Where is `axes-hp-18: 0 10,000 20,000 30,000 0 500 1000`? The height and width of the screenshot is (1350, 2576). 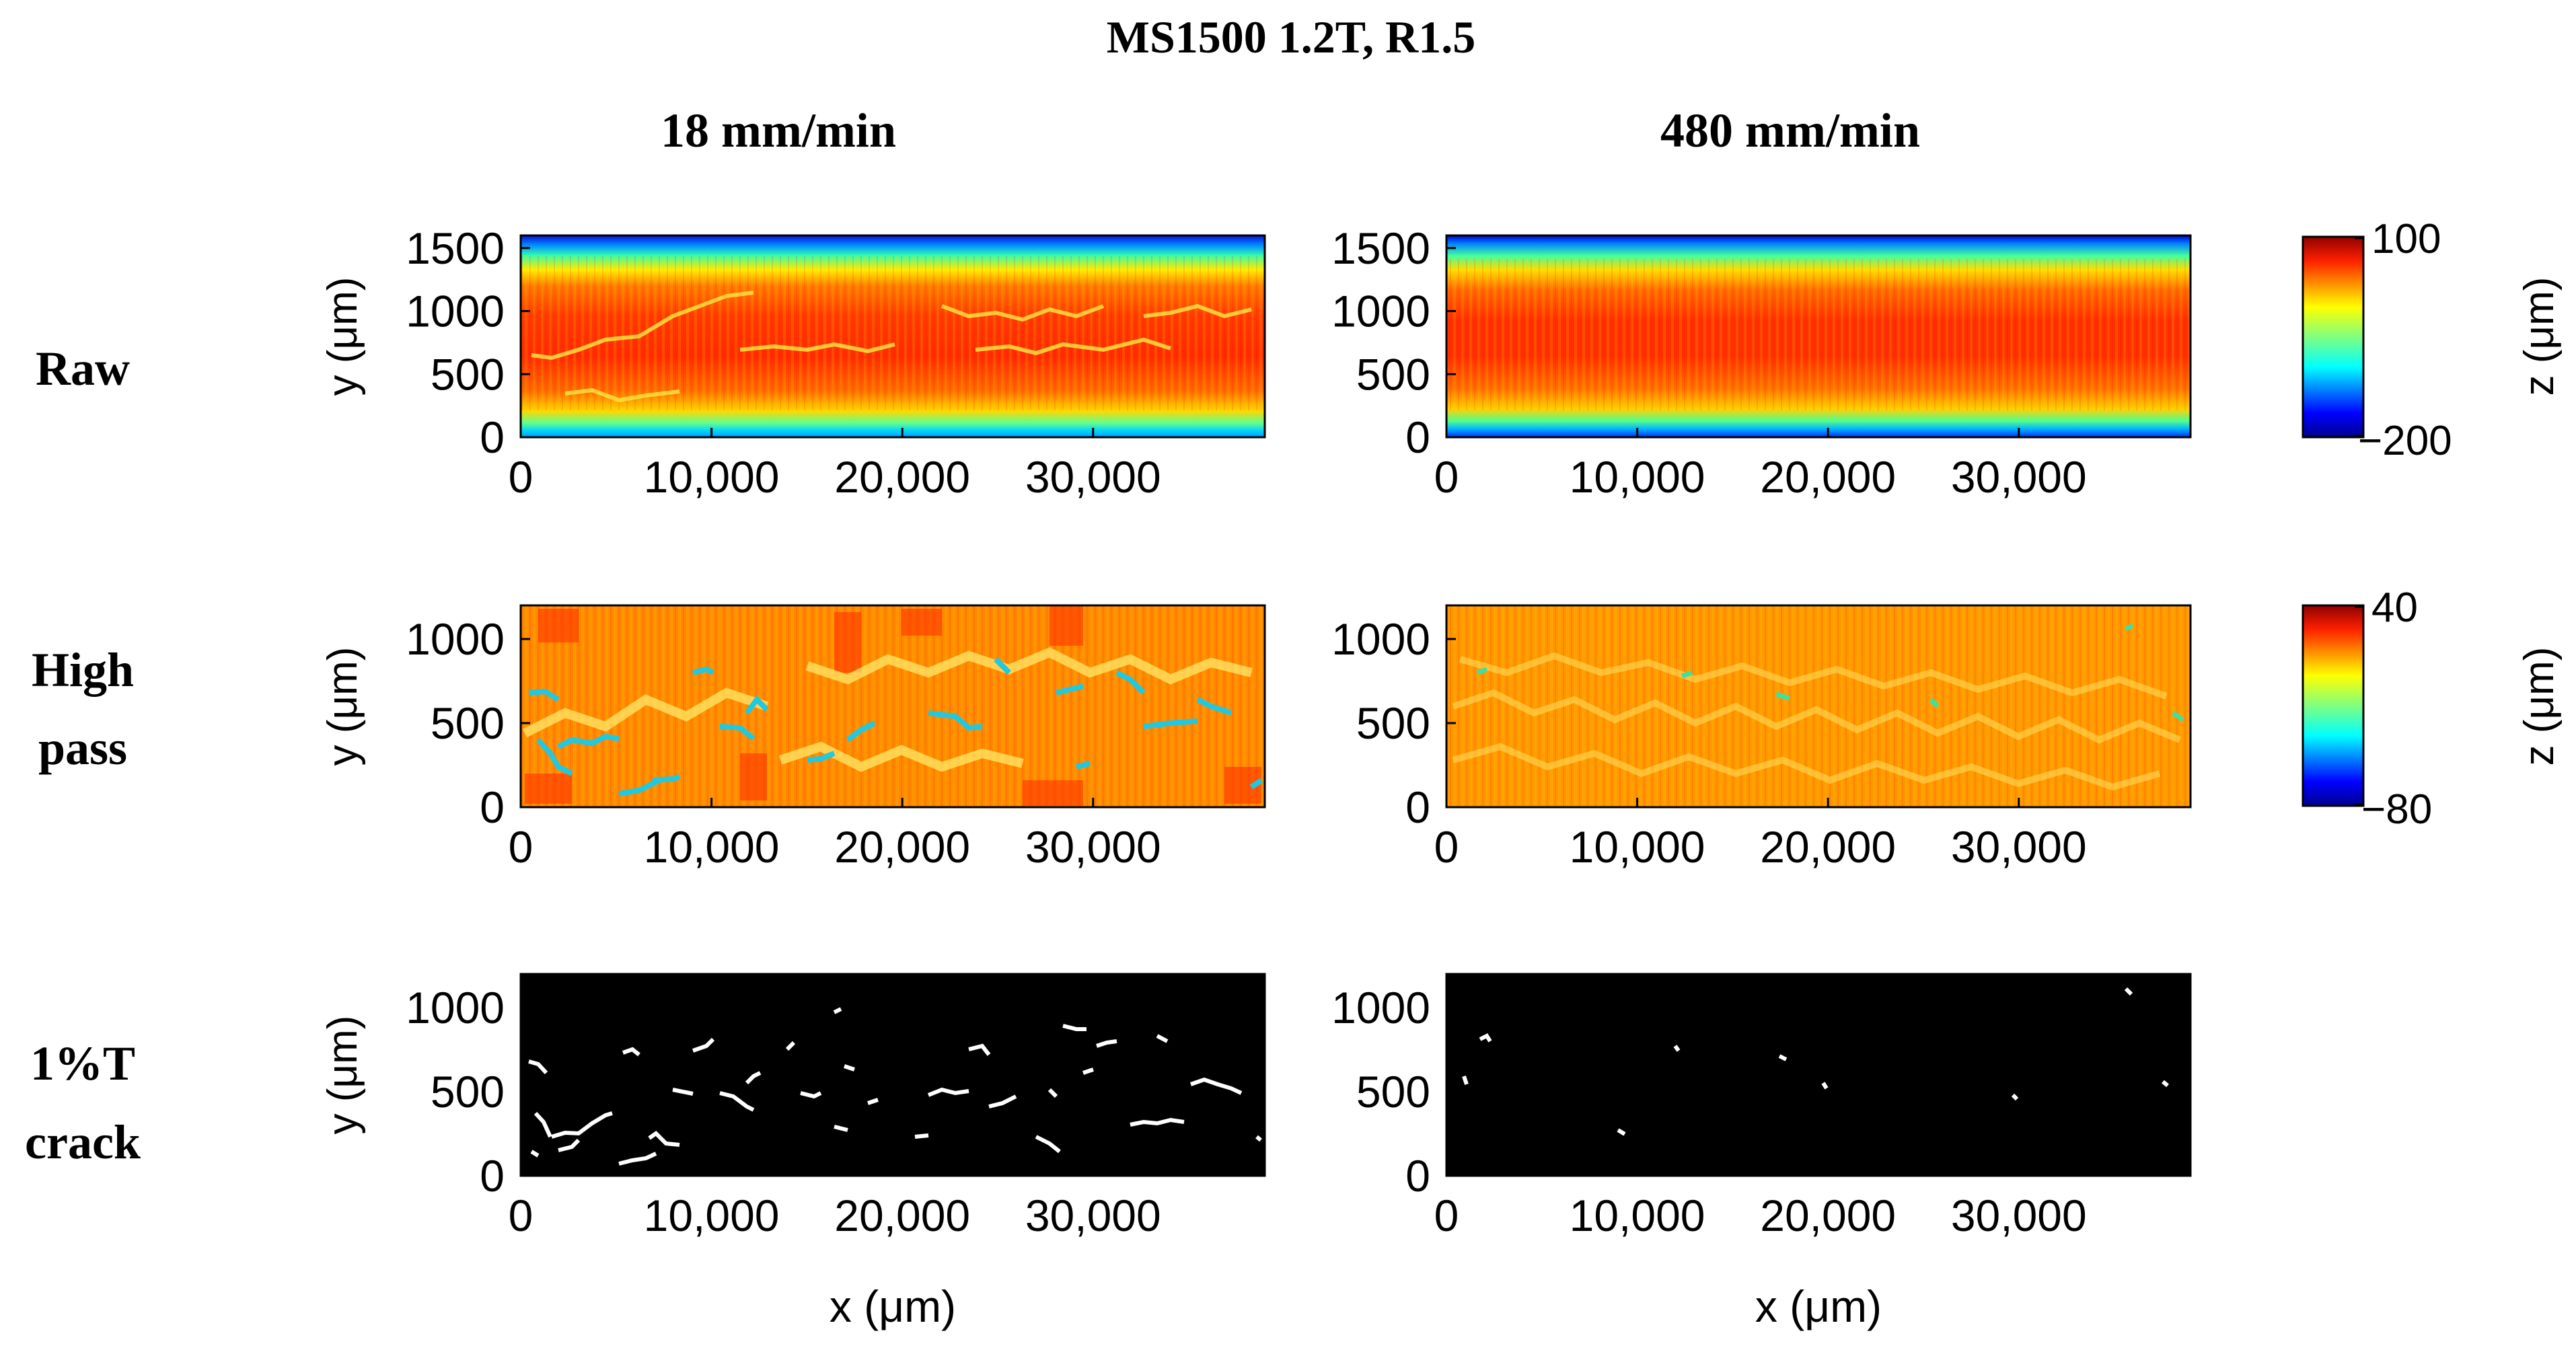 axes-hp-18: 0 10,000 20,000 30,000 0 500 1000 is located at coordinates (783, 743).